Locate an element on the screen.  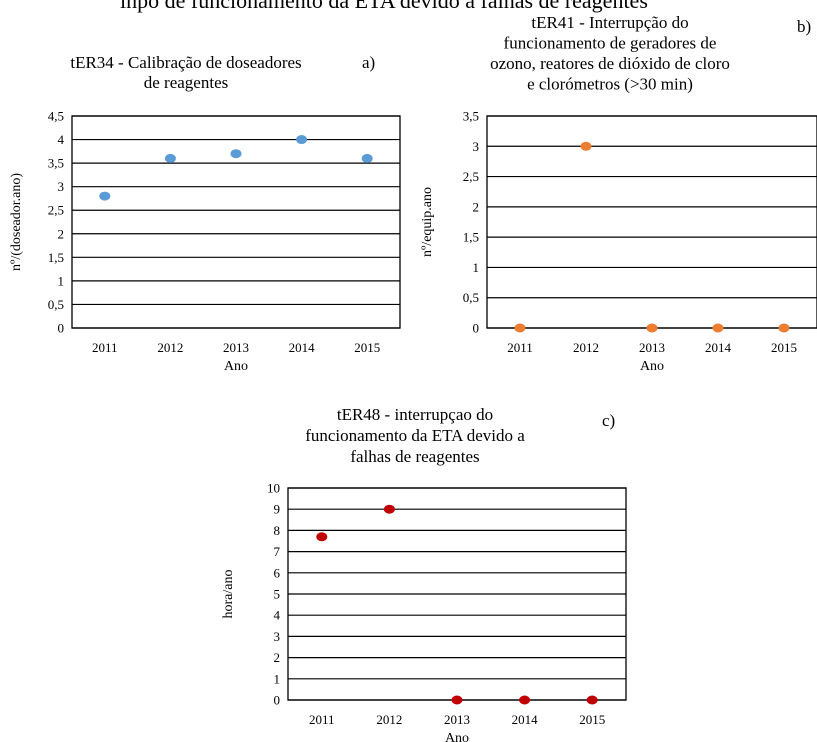
y-axis-label: nº/equip.ano is located at coordinates (427, 222).